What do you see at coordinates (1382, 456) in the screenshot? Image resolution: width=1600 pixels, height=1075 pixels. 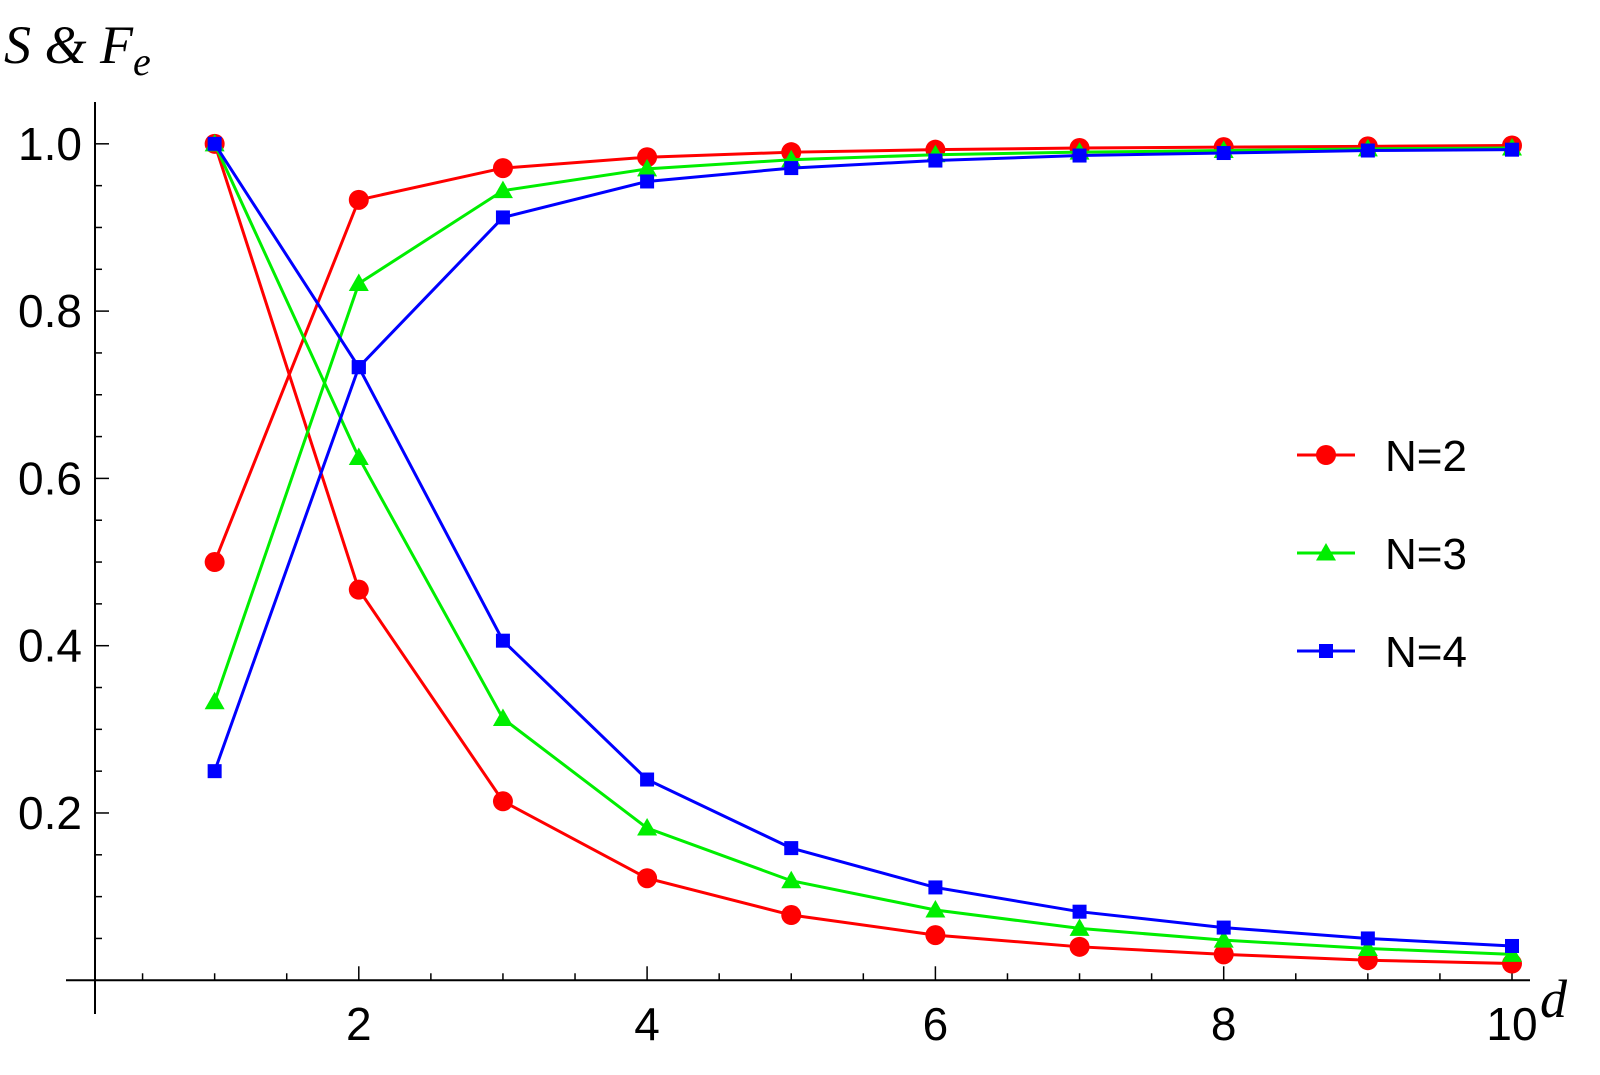 I see `legend-item: N=2` at bounding box center [1382, 456].